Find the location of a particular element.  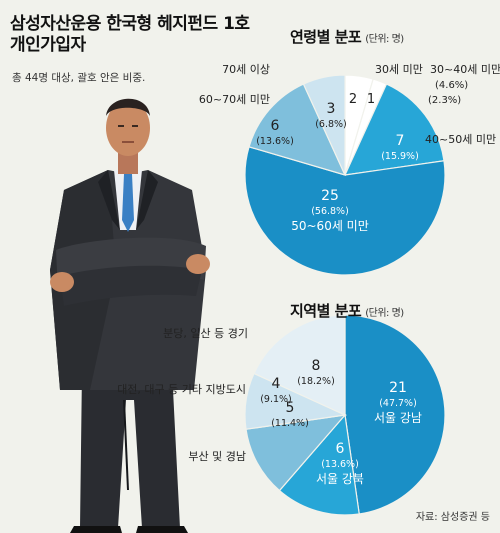

pie1-value-2: 5 is located at coordinates (290, 408).